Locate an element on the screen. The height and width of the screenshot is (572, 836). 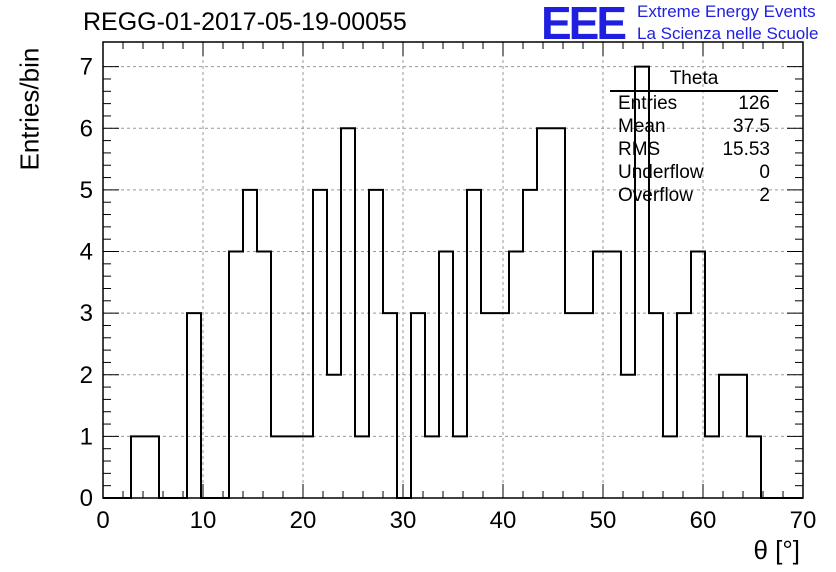
x-tick-label: 30 is located at coordinates (403, 520).